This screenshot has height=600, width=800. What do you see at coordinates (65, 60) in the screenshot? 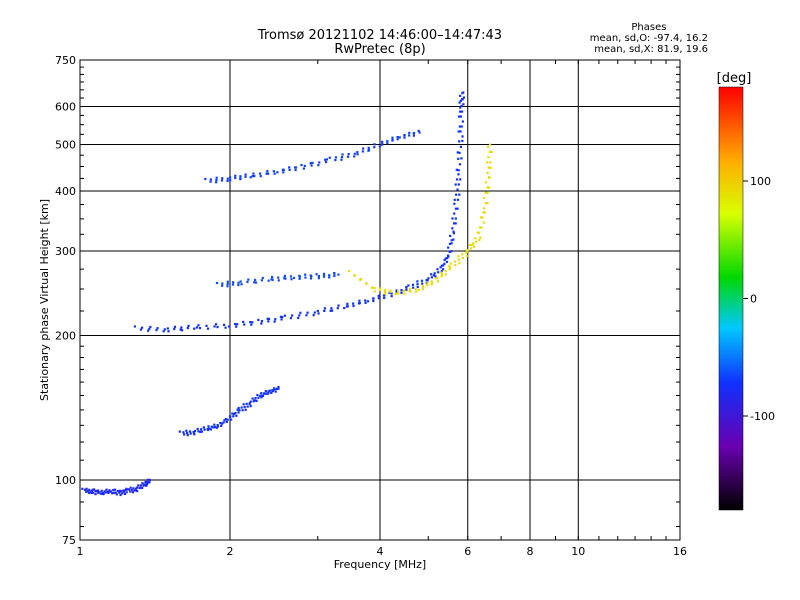
I see `y-tick-label: 750` at bounding box center [65, 60].